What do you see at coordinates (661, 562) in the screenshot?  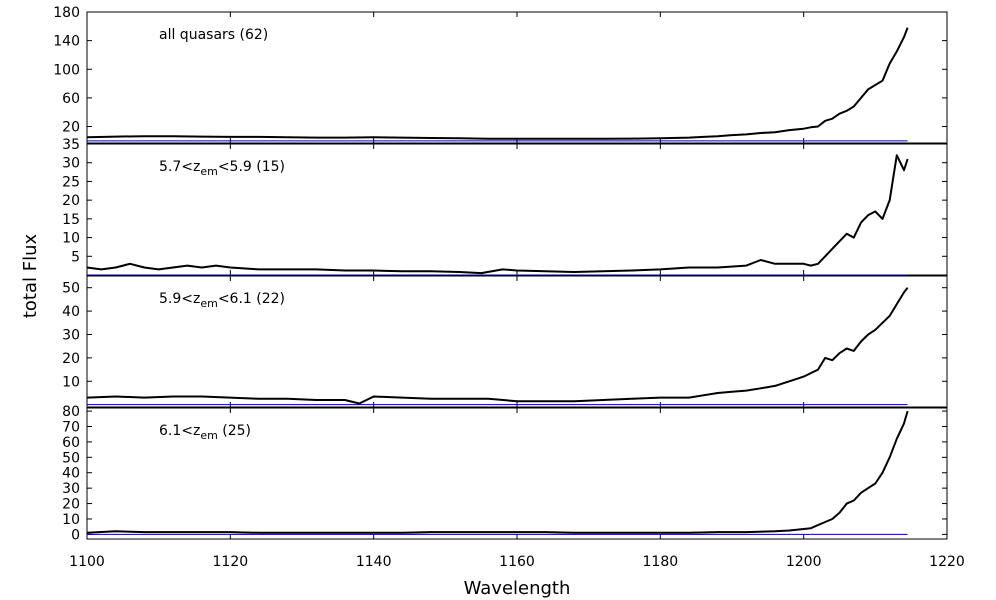 I see `x-tick-label: 1180` at bounding box center [661, 562].